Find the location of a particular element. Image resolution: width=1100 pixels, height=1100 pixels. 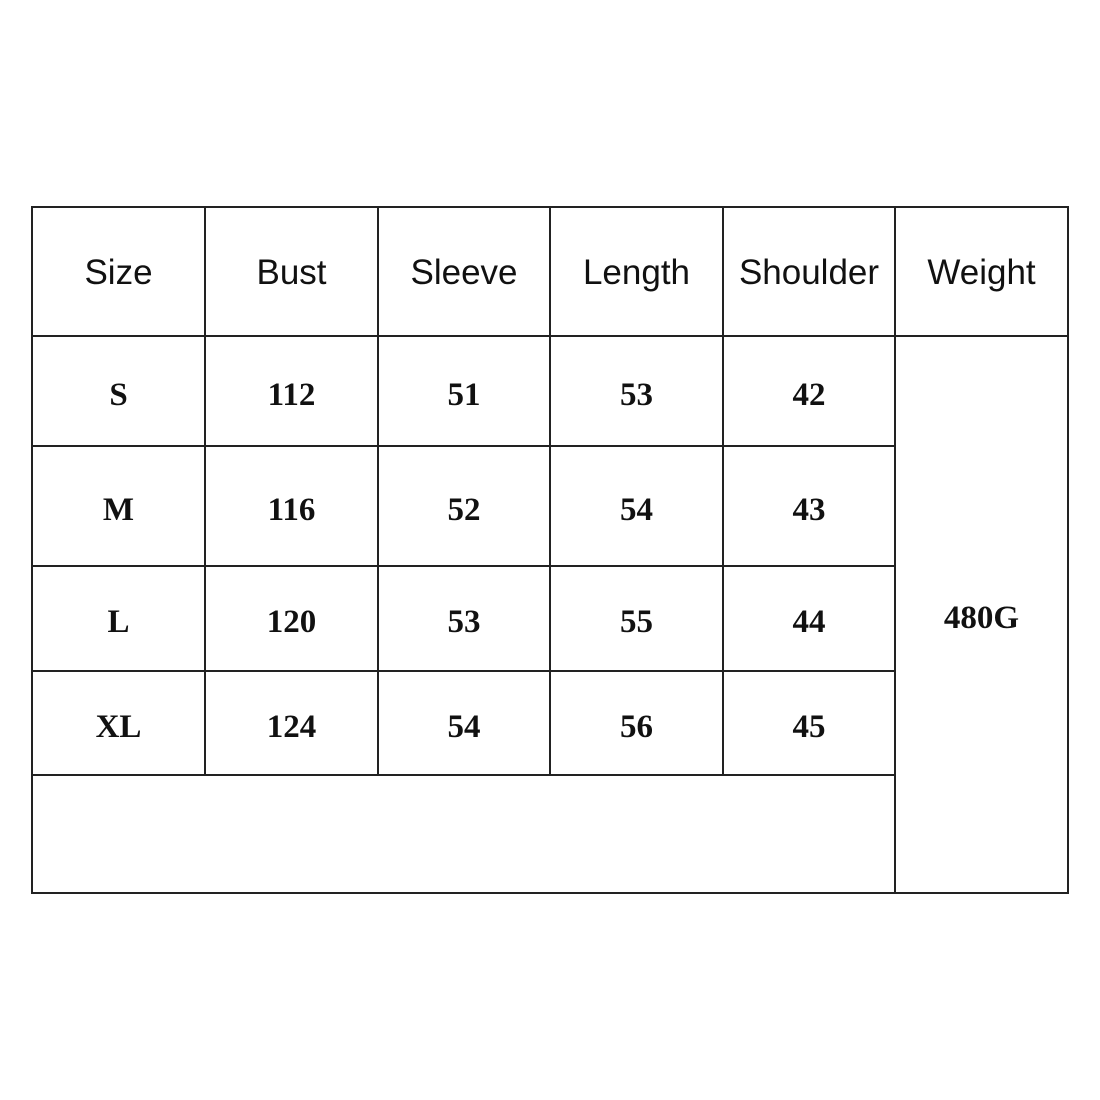

empty-merged-cell is located at coordinates (463, 834).